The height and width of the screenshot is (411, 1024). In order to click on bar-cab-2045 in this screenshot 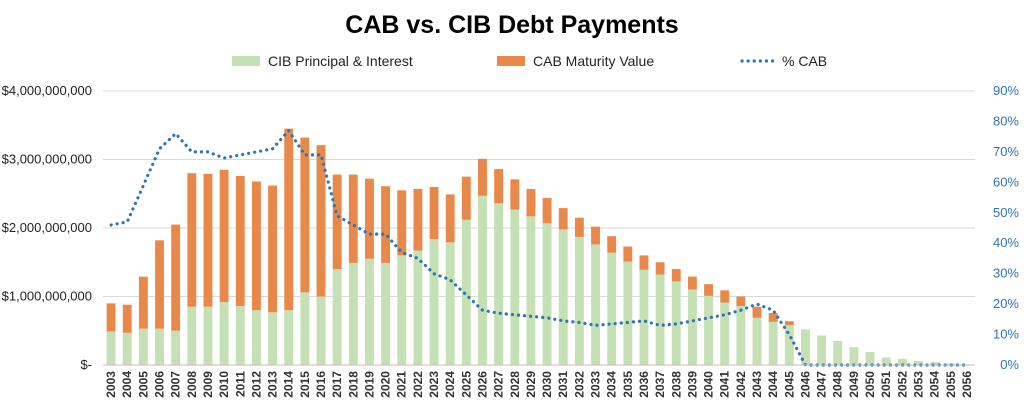, I will do `click(789, 323)`.